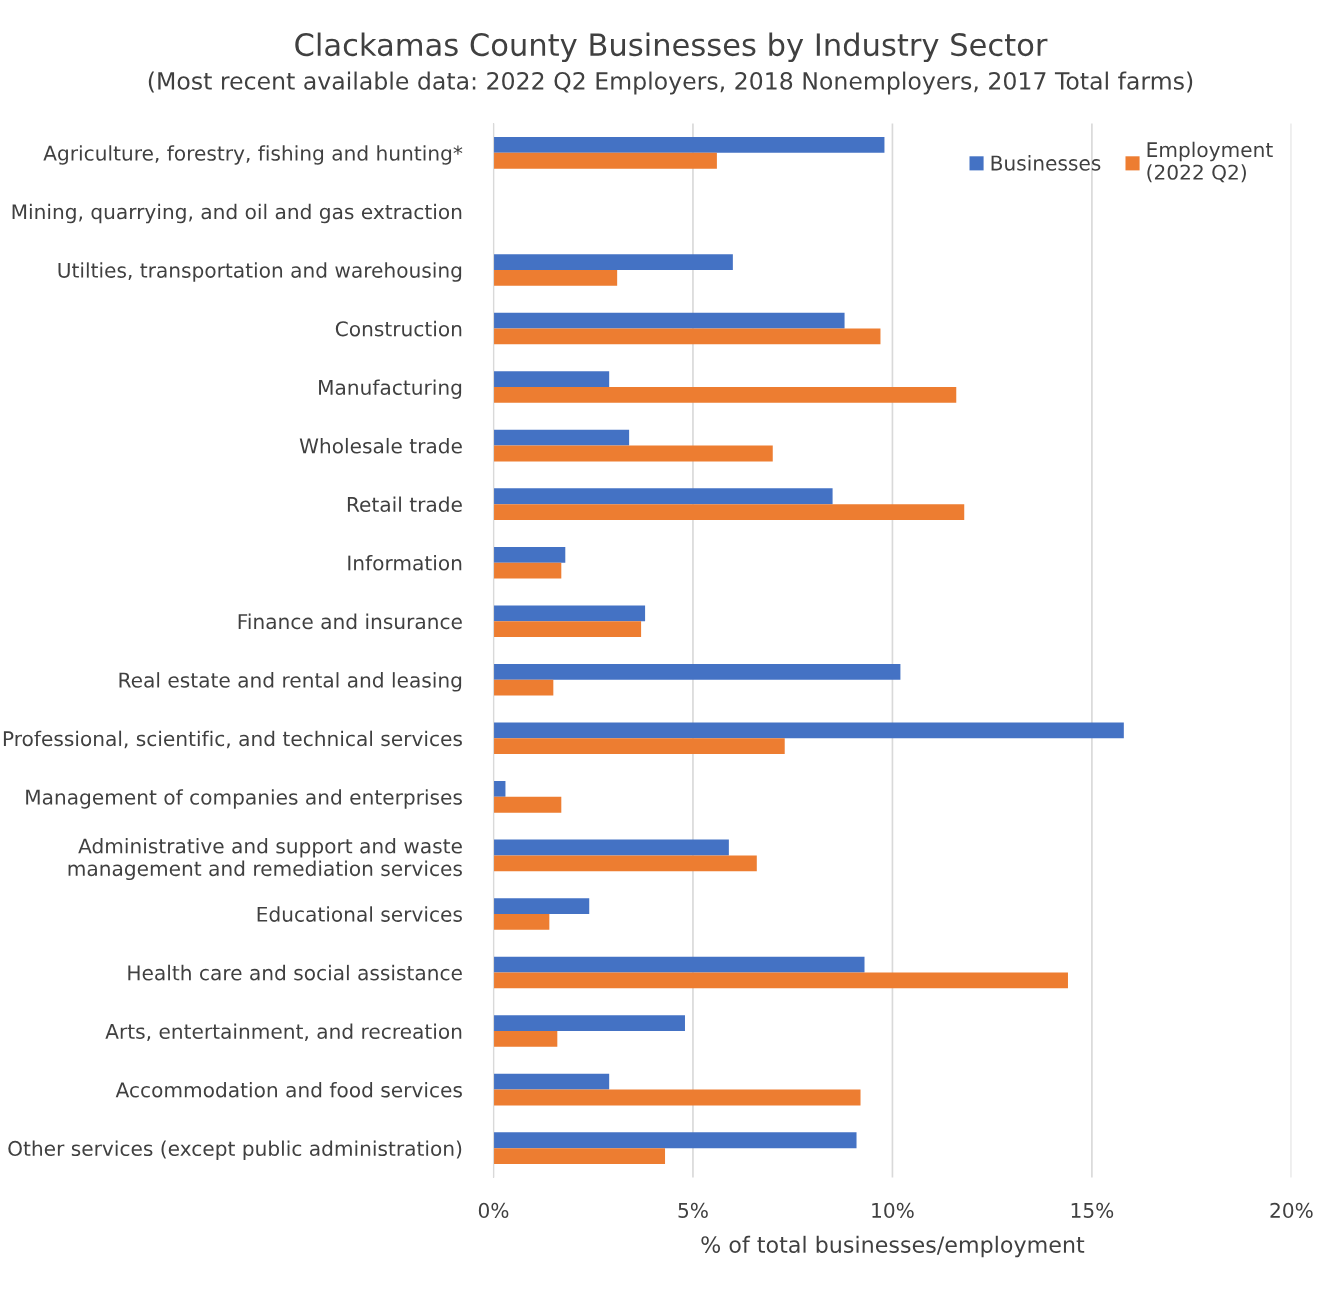 This screenshot has height=1301, width=1341. Describe the element at coordinates (405, 563) in the screenshot. I see `y-tick-label: Information` at that location.